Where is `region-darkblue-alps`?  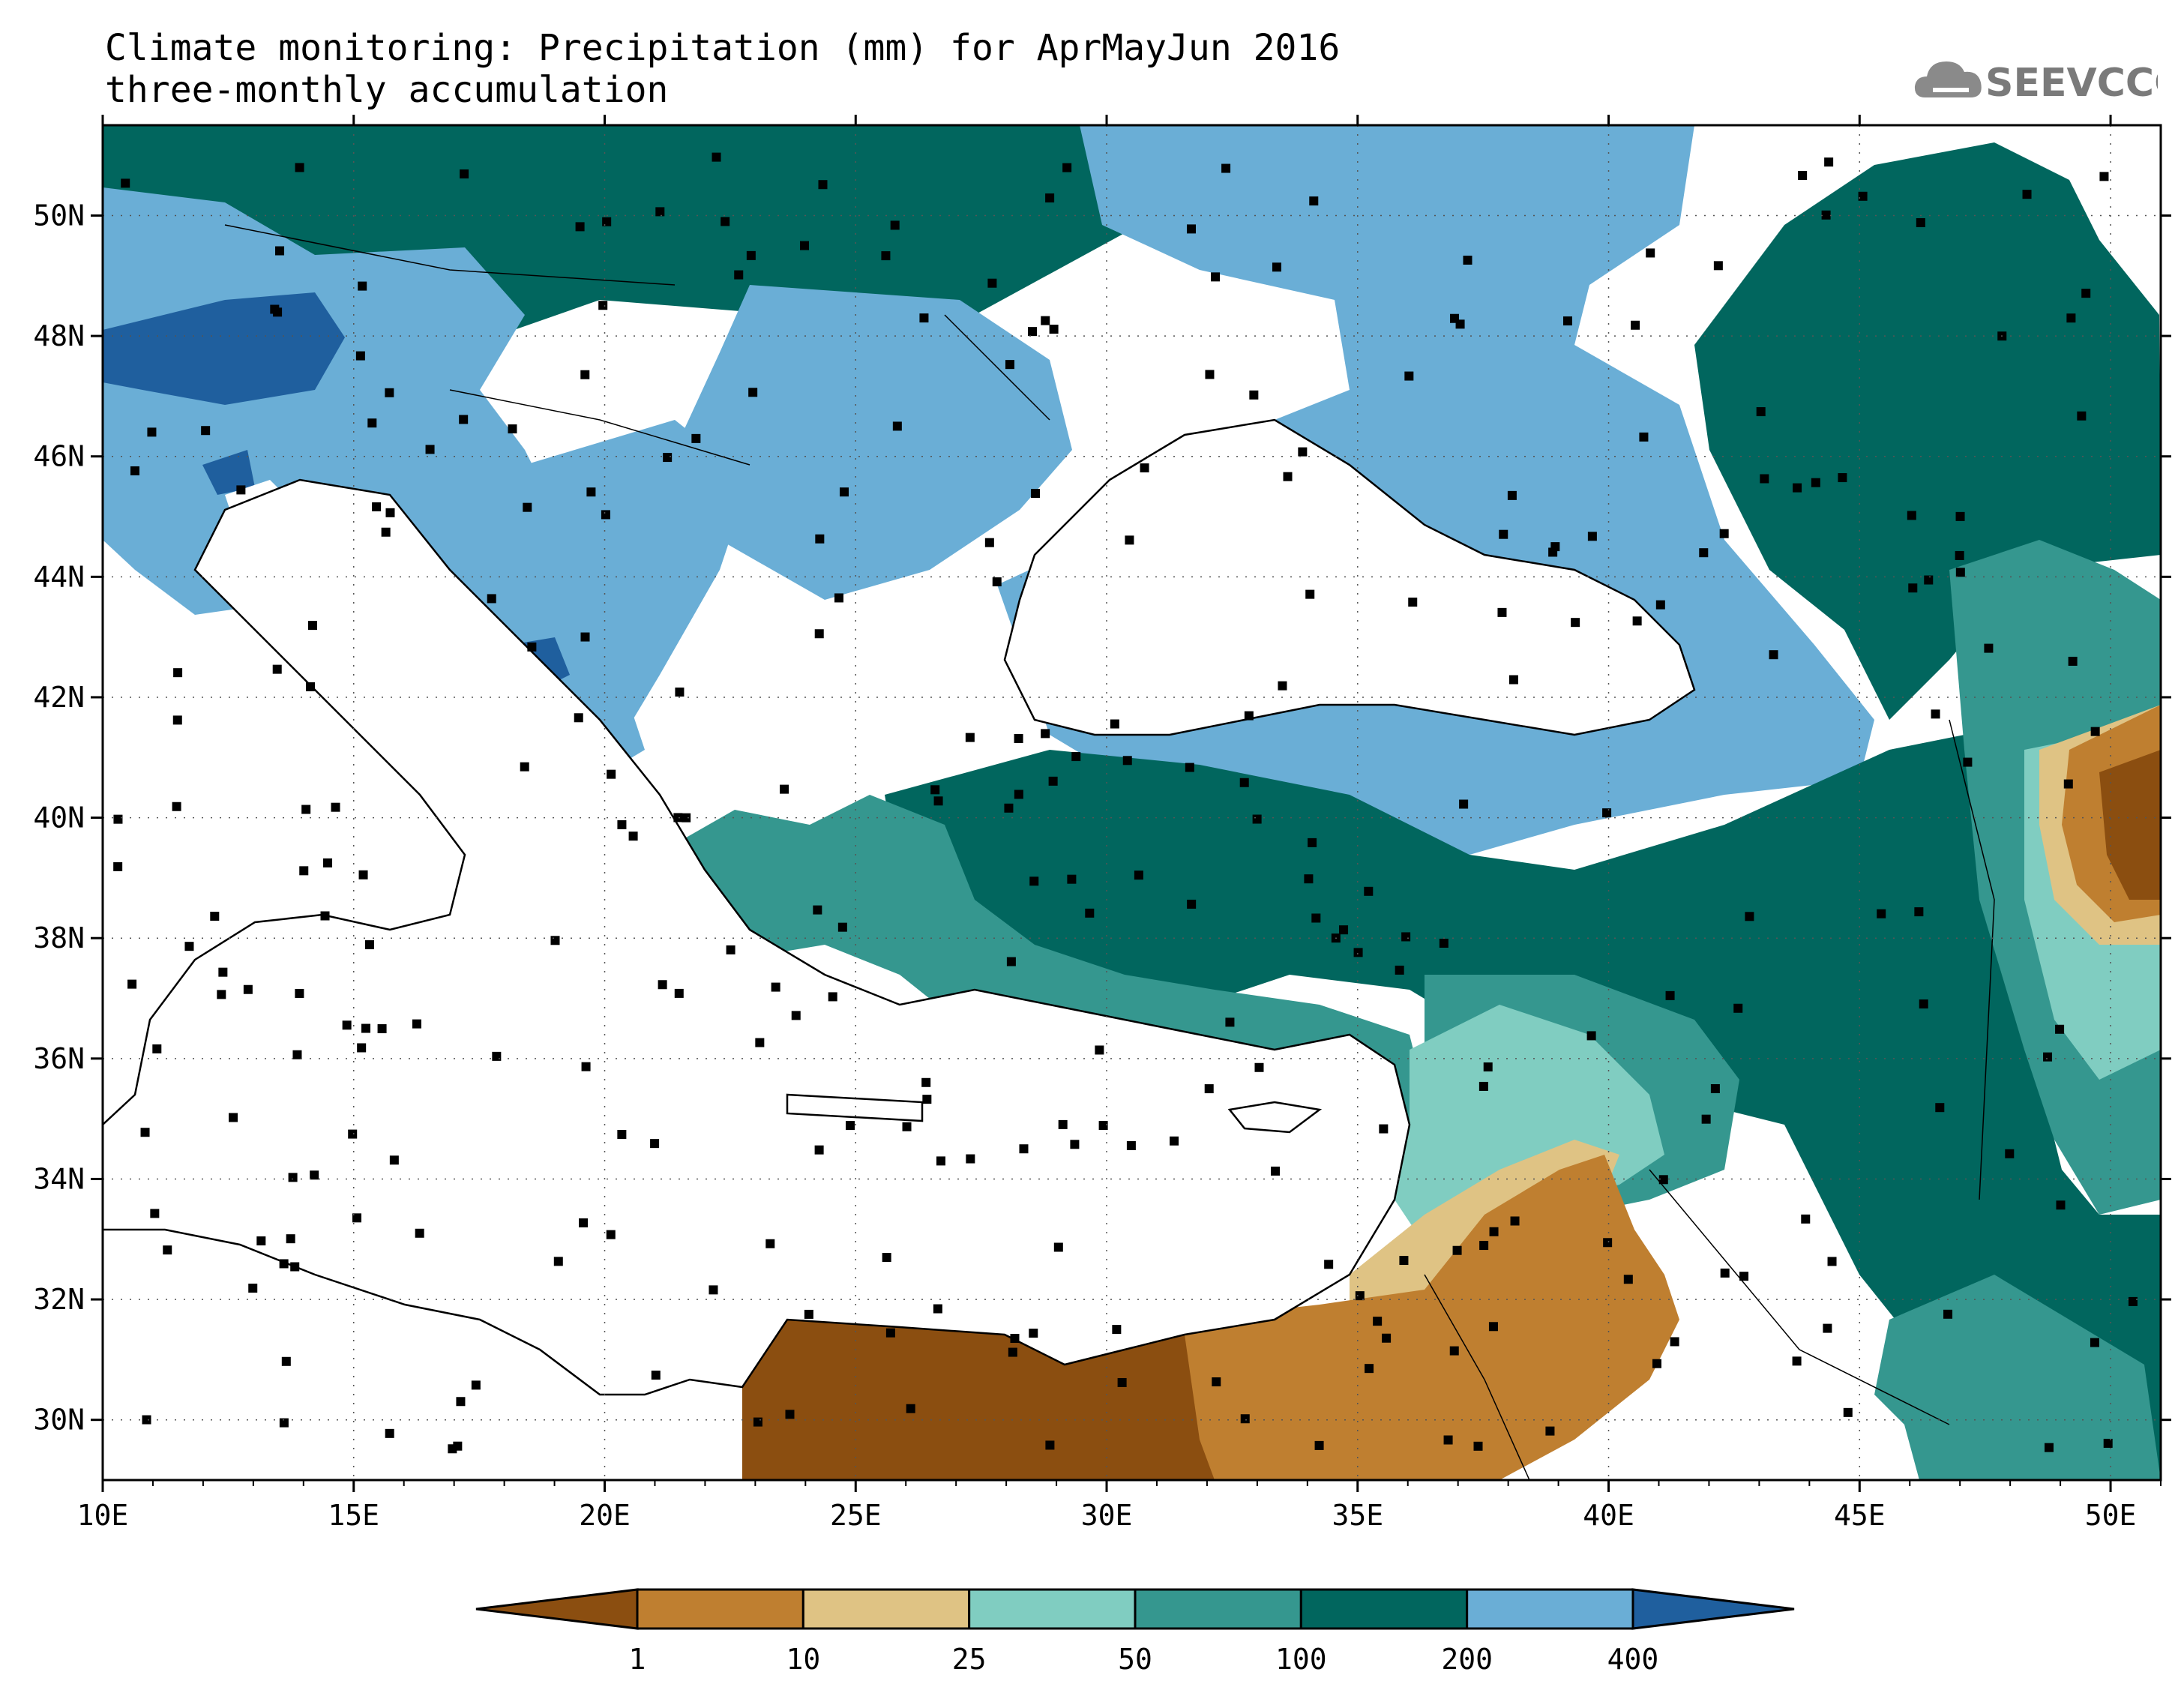 region-darkblue-alps is located at coordinates (224, 348).